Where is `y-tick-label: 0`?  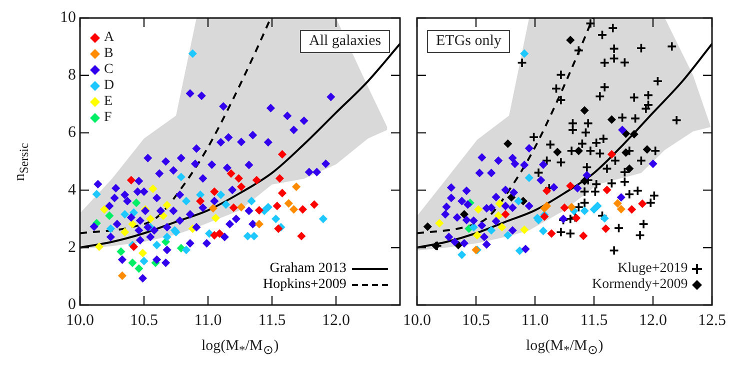
y-tick-label: 0 is located at coordinates (72, 305).